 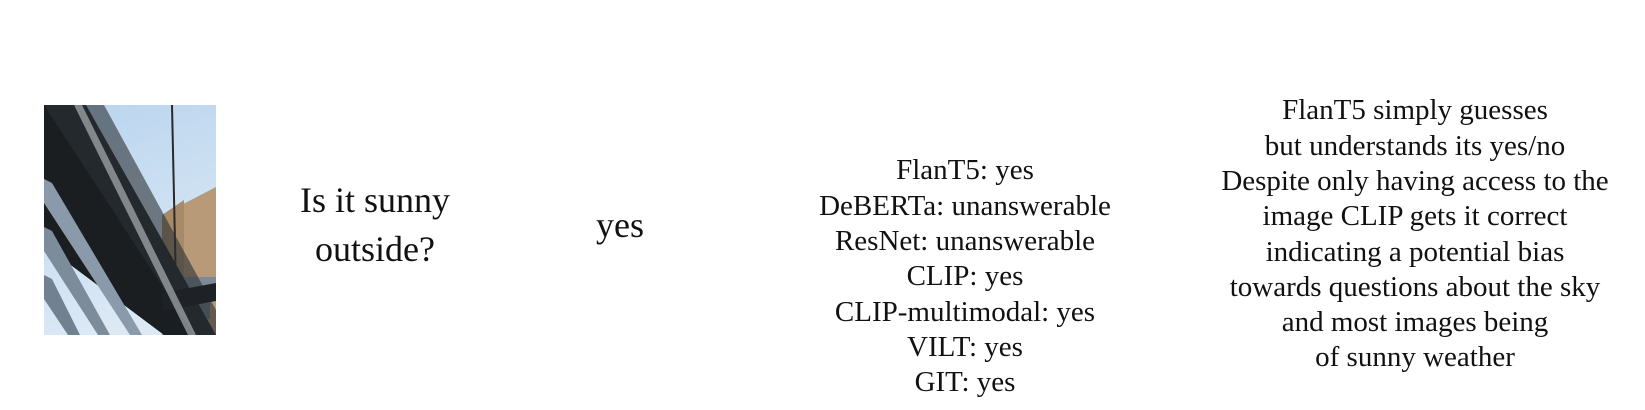 I want to click on prediction-clip: CLIP: yes, so click(x=965, y=276).